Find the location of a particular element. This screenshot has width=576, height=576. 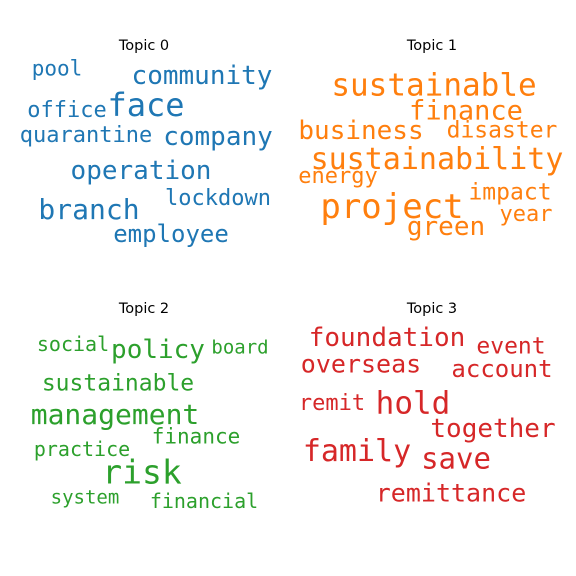

word-project: project is located at coordinates (392, 207).